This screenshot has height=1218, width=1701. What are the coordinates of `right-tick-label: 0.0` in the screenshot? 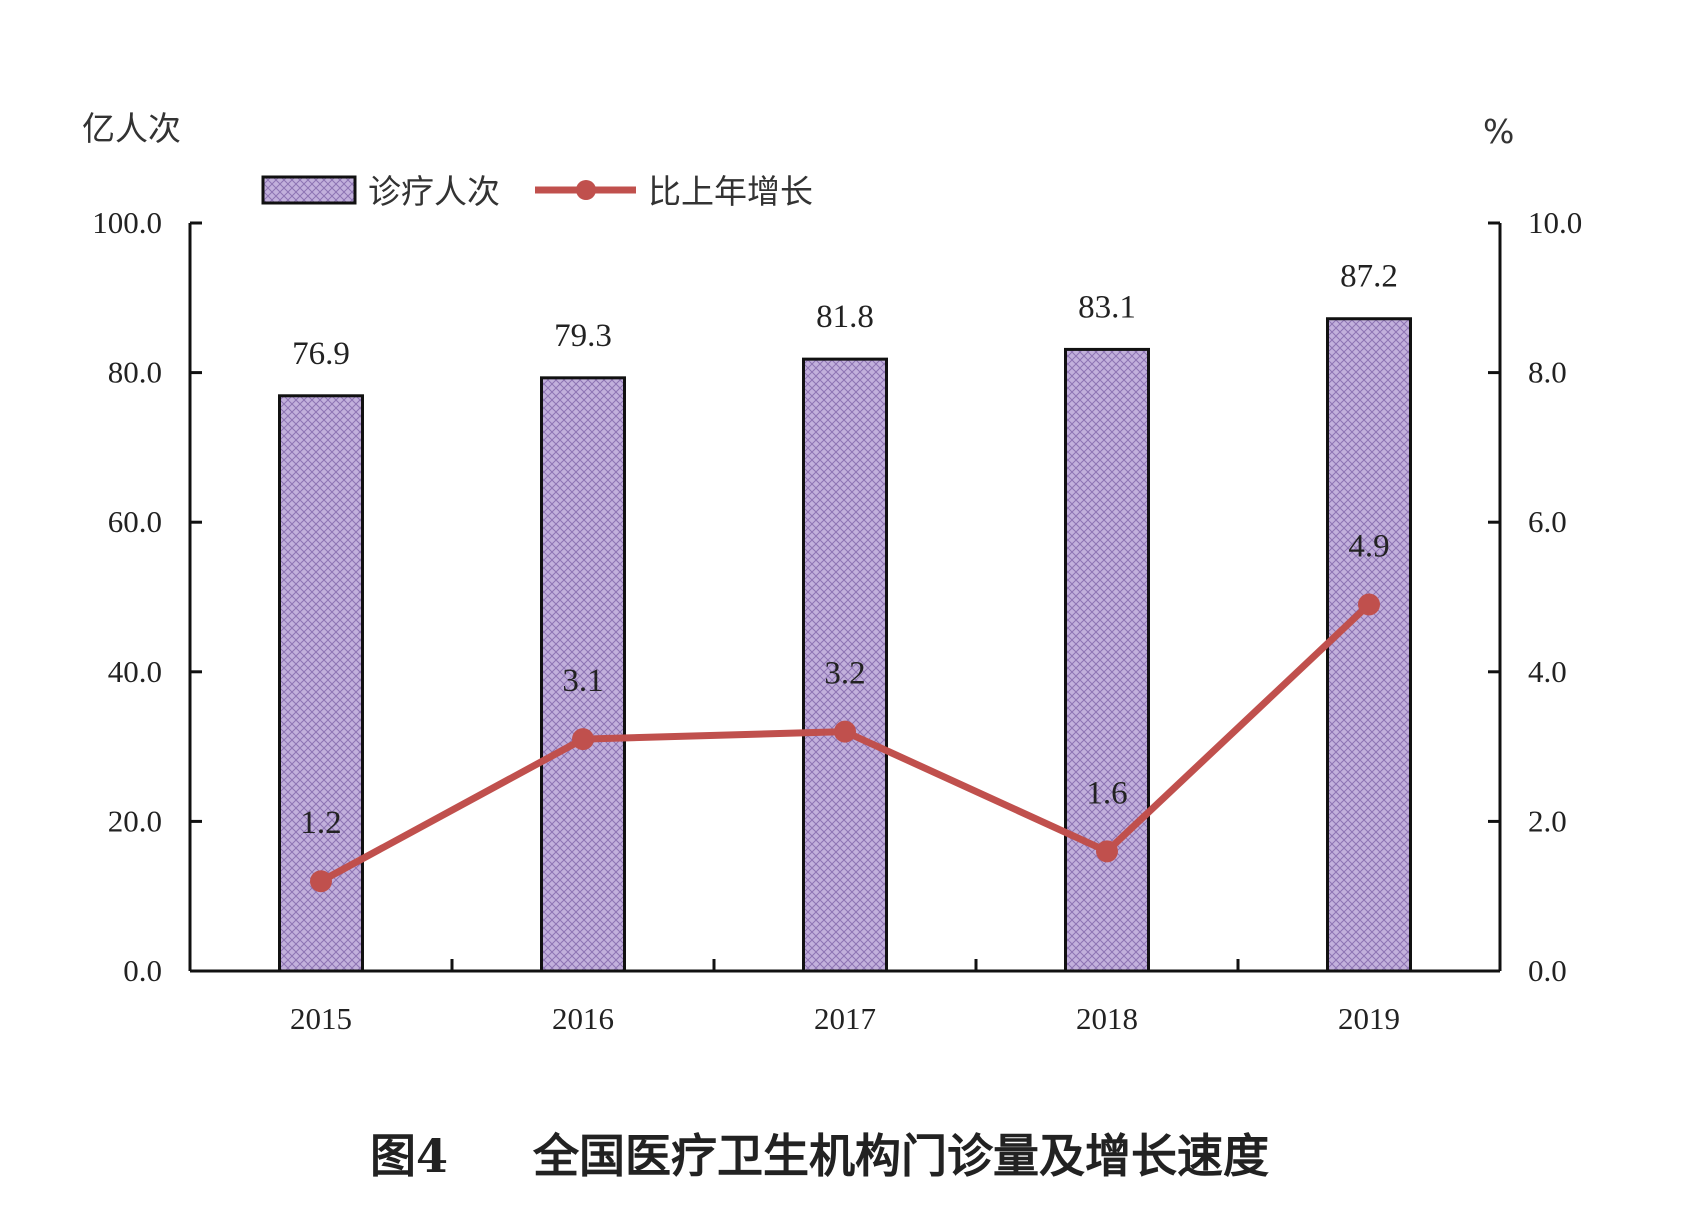 It's located at (1547, 970).